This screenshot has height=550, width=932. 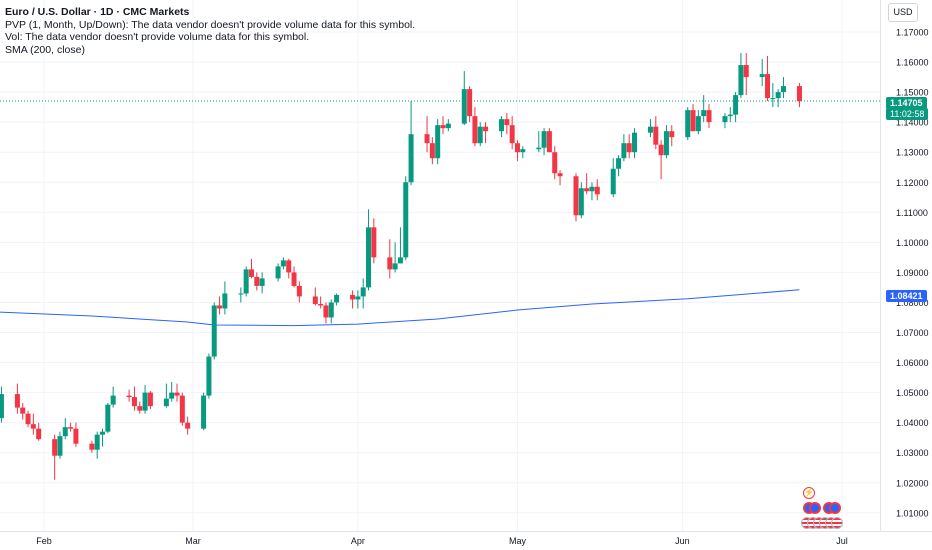 What do you see at coordinates (358, 541) in the screenshot?
I see `x-tick-label: Apr` at bounding box center [358, 541].